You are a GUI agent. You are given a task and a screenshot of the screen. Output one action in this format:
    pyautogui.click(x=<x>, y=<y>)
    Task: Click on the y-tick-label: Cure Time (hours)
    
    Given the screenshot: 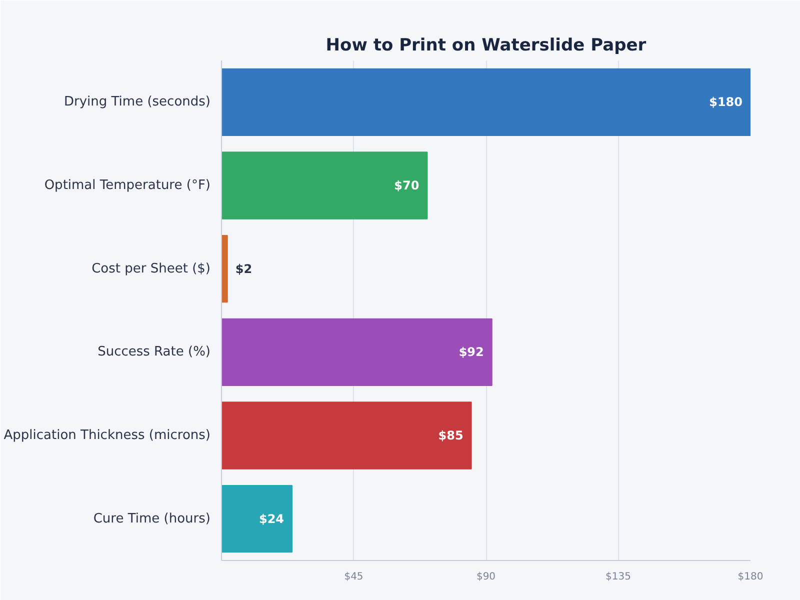 What is the action you would take?
    pyautogui.click(x=152, y=518)
    